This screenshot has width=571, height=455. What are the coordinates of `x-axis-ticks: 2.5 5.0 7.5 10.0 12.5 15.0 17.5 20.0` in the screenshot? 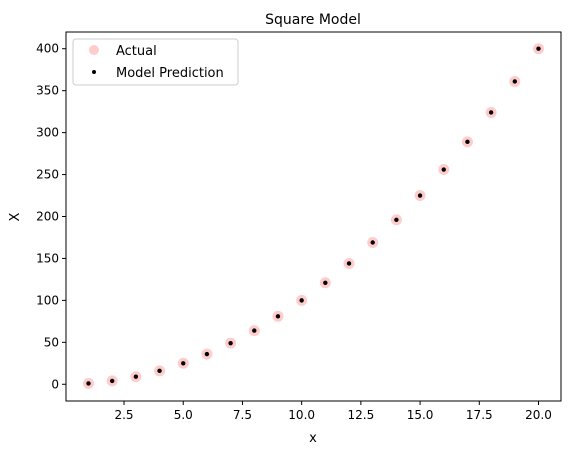 It's located at (333, 411).